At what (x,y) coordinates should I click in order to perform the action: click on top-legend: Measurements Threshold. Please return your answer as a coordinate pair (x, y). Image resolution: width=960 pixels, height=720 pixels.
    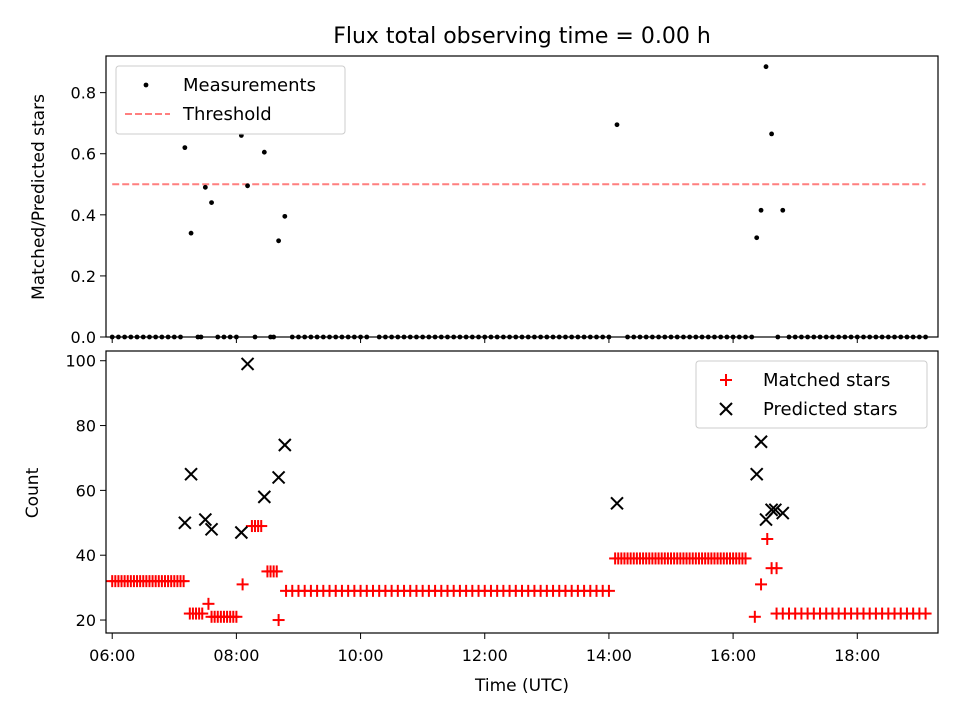
    Looking at the image, I should click on (230, 100).